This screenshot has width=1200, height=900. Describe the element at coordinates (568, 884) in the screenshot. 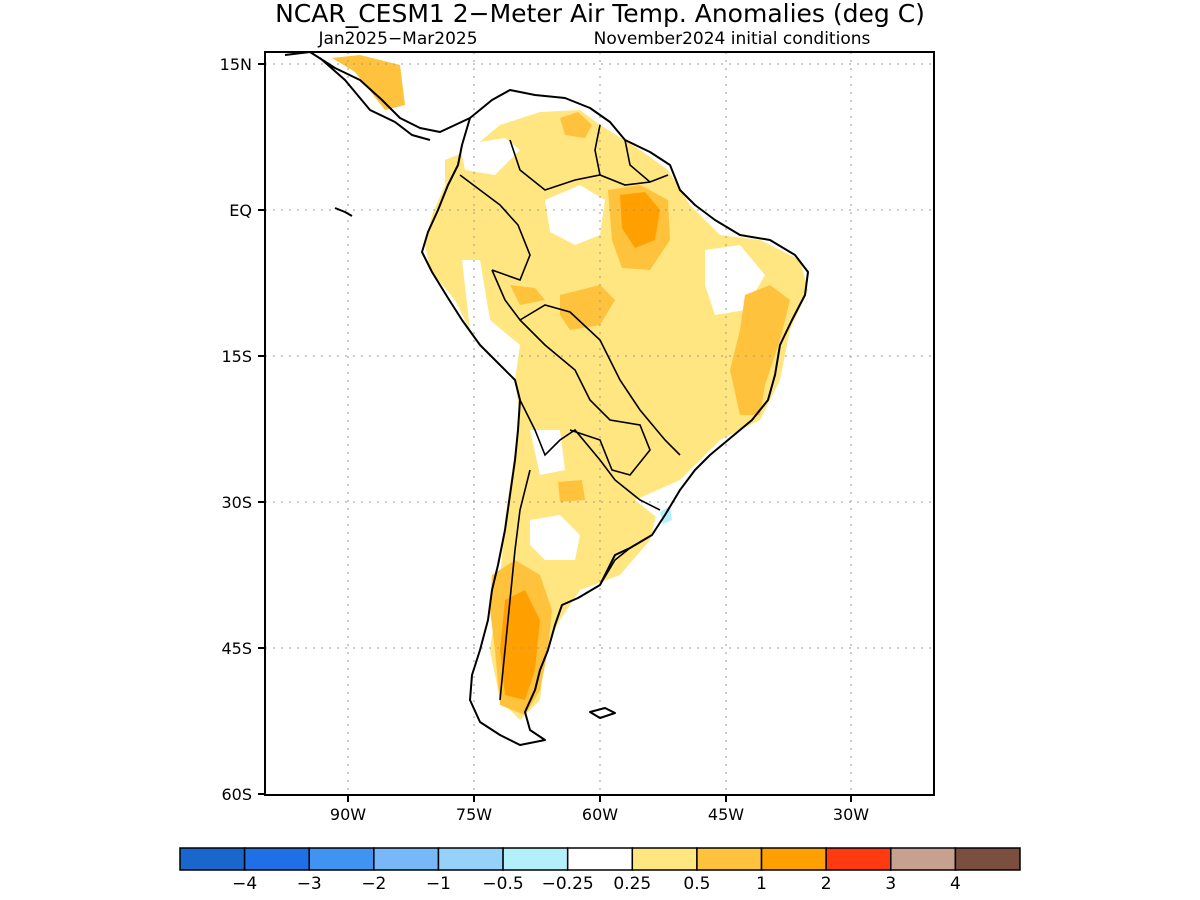

I see `colorbar-label-5: −0.25` at that location.